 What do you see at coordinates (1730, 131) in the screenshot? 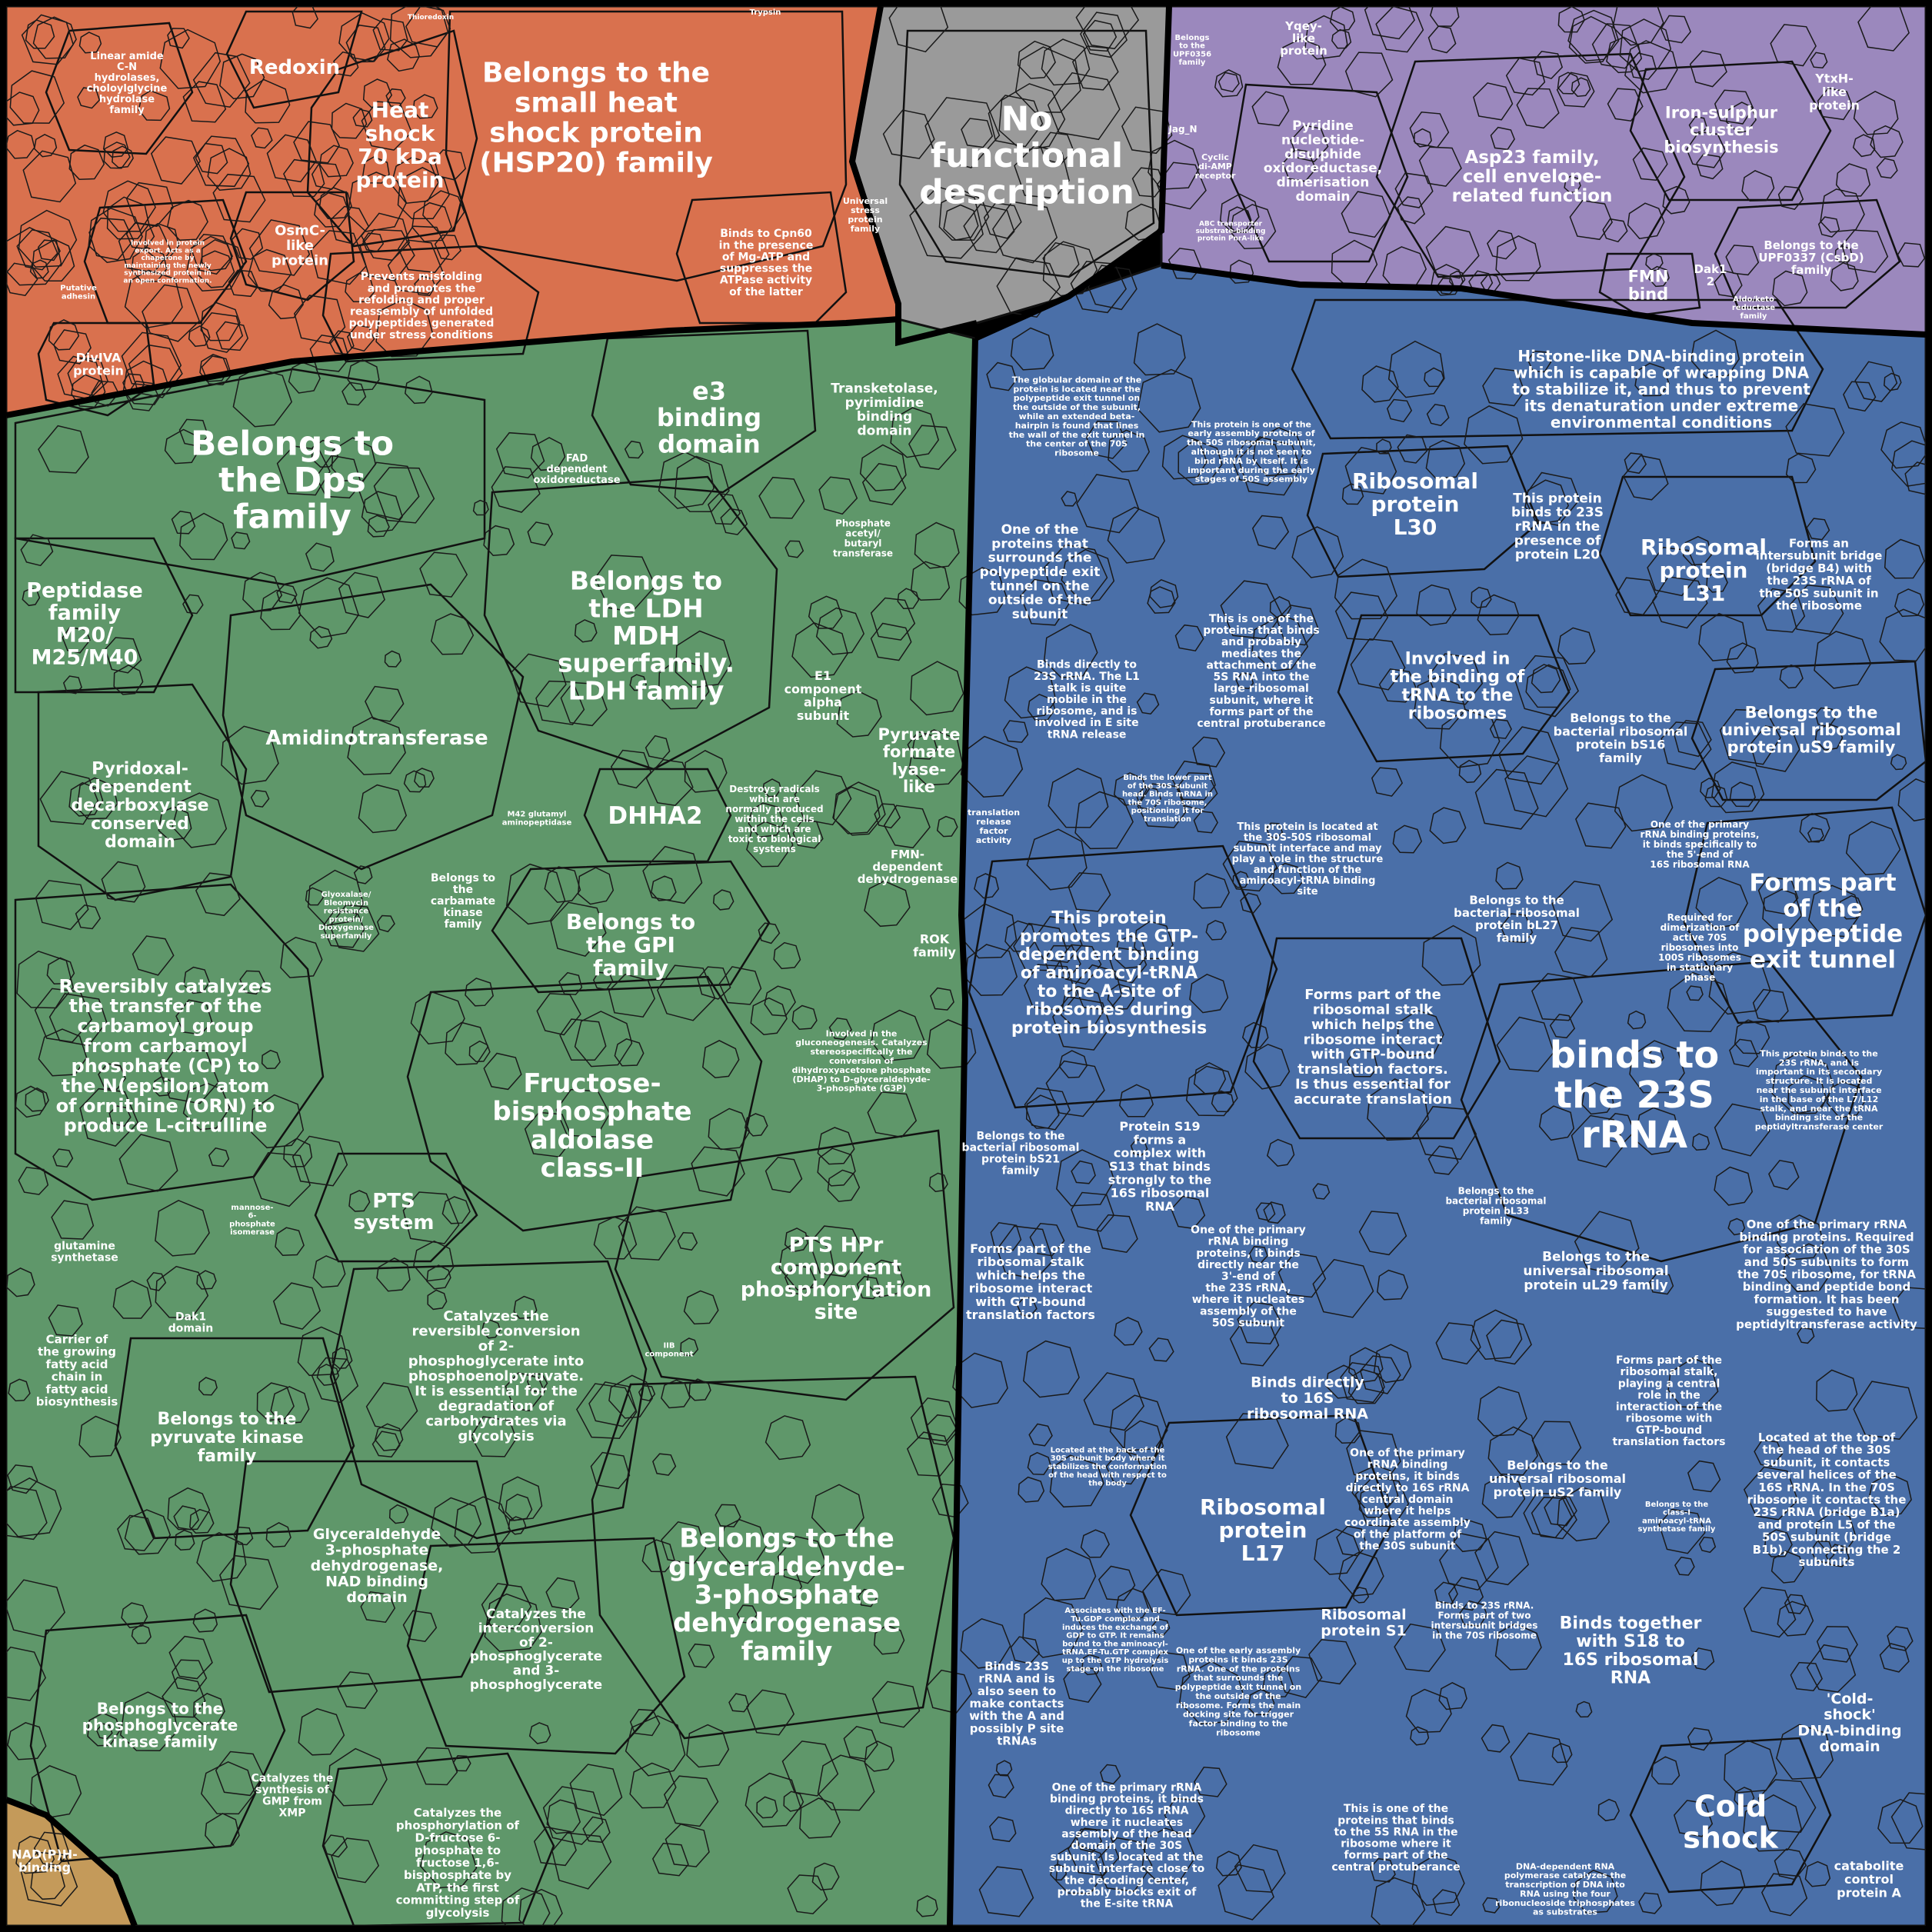
I see `cell-iron-sulphur` at bounding box center [1730, 131].